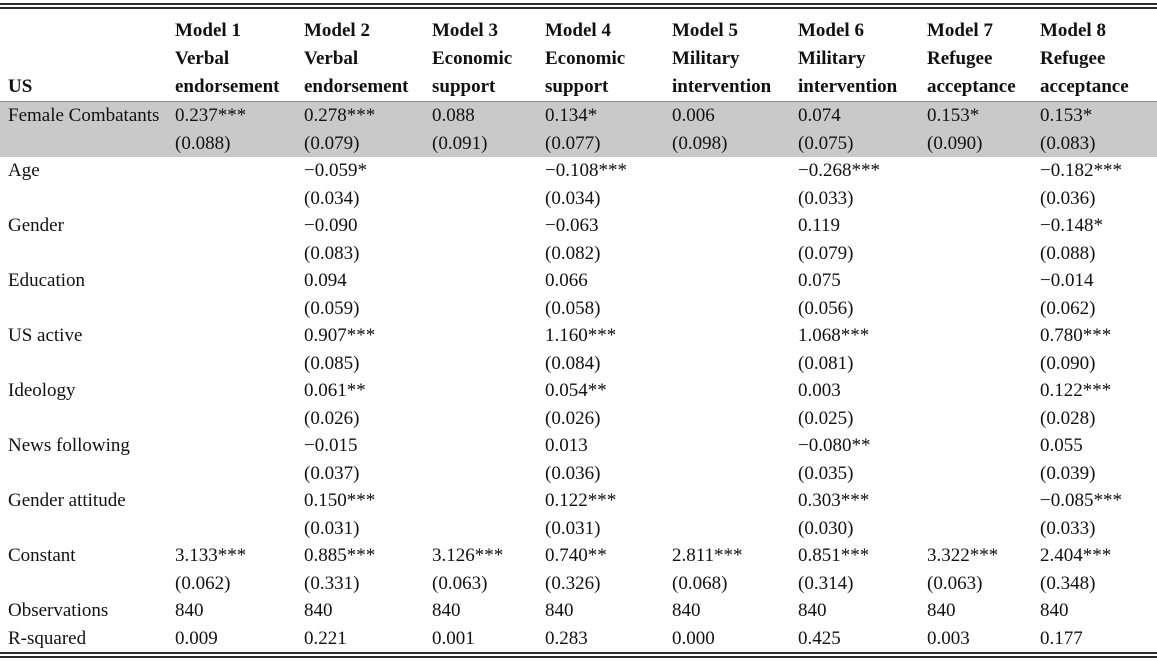  Describe the element at coordinates (1084, 72) in the screenshot. I see `outcome-label: Refugee acceptance` at that location.